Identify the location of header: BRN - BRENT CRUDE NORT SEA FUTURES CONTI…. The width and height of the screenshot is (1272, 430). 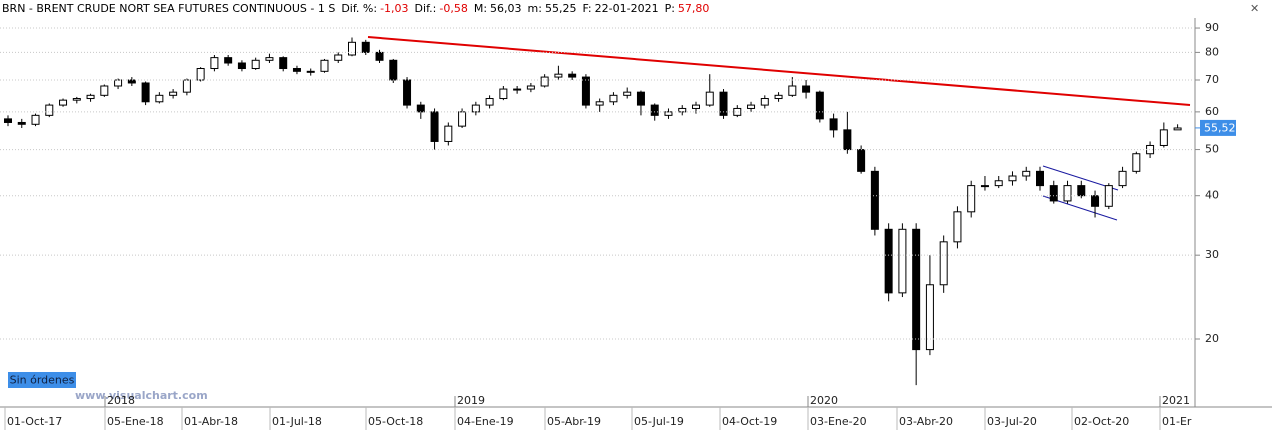
(636, 9).